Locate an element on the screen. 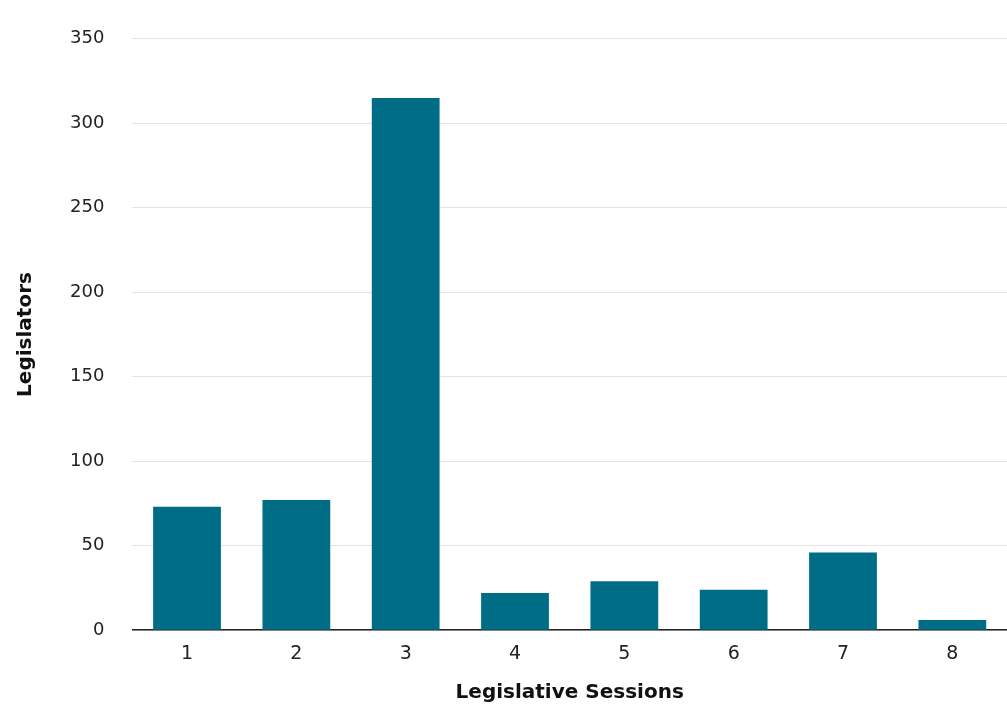 The width and height of the screenshot is (1007, 719). x-tick-label: 3 is located at coordinates (405, 651).